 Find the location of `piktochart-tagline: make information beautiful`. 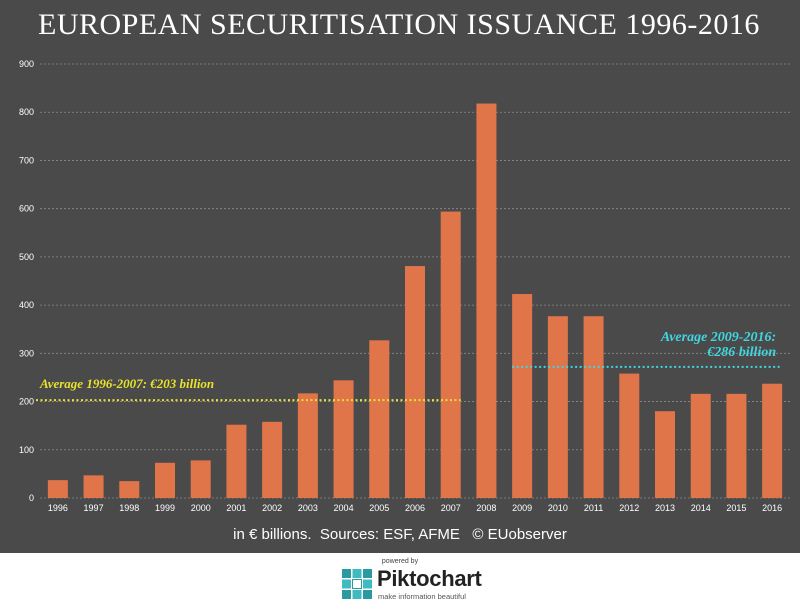

piktochart-tagline: make information beautiful is located at coordinates (422, 596).